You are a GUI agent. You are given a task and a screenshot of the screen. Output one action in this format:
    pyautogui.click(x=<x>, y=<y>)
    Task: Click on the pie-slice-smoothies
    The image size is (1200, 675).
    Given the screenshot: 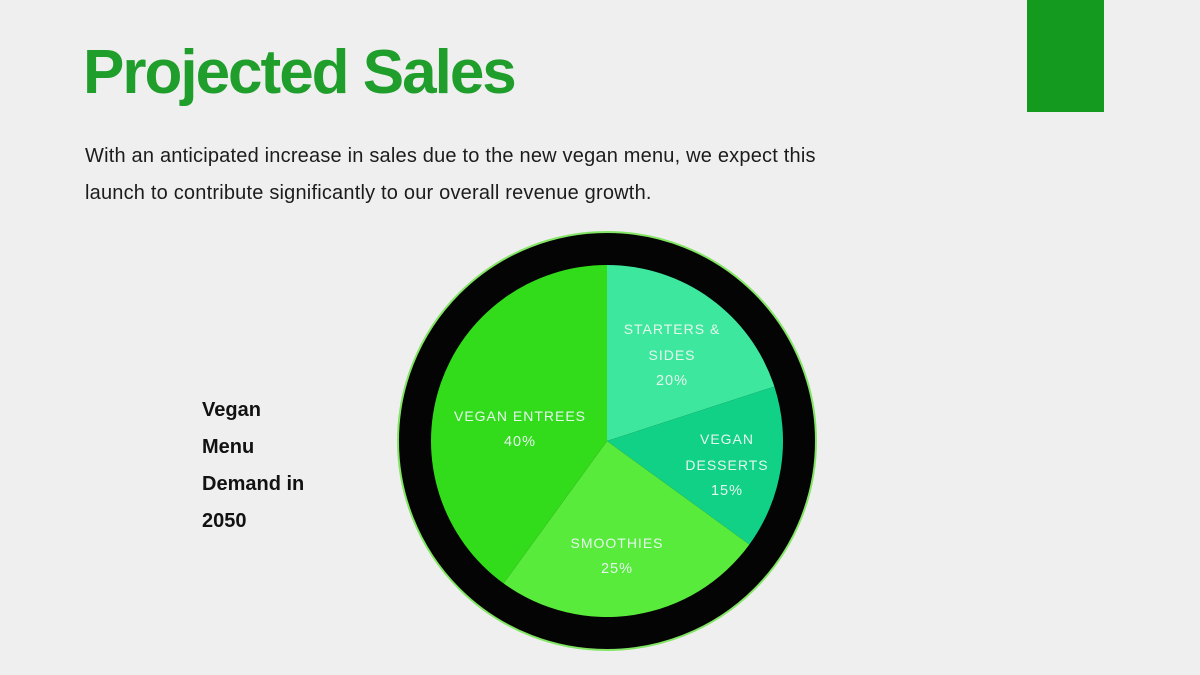 What is the action you would take?
    pyautogui.click(x=626, y=529)
    